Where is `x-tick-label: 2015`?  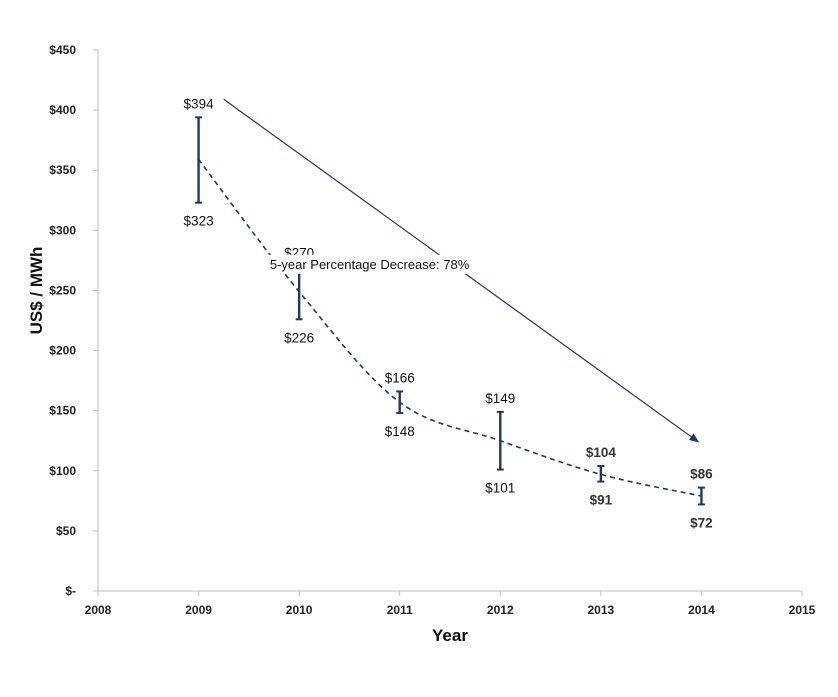 x-tick-label: 2015 is located at coordinates (802, 610).